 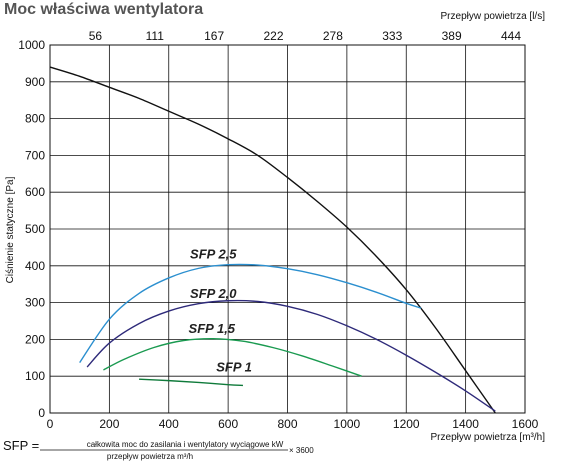 I want to click on series-label: SFP 2,5, so click(x=213, y=253).